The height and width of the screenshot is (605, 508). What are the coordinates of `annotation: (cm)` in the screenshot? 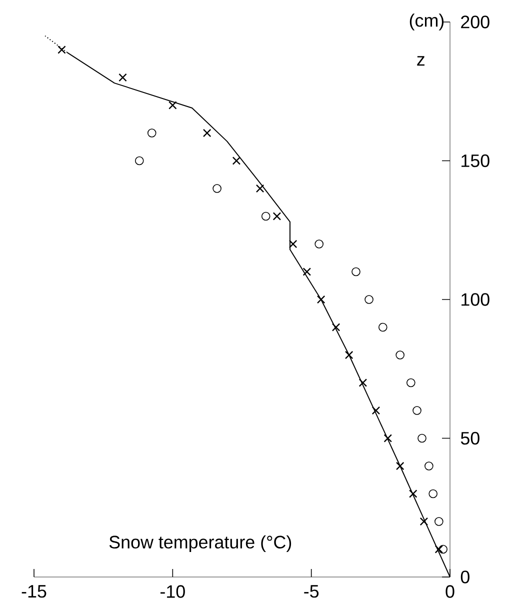 It's located at (427, 22).